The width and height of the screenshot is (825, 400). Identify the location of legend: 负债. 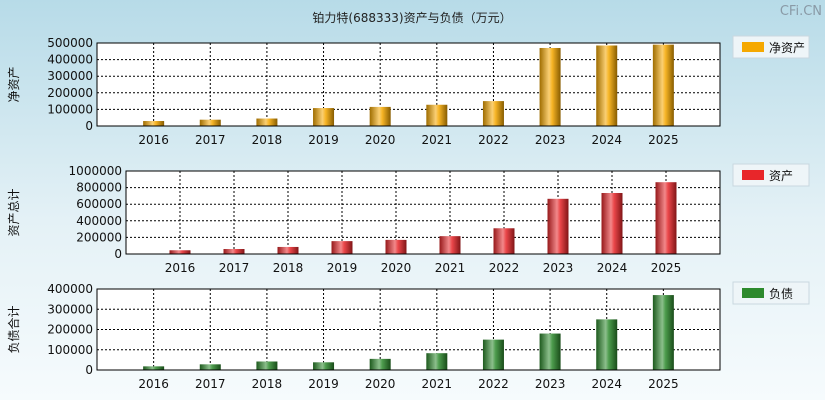
(771, 293).